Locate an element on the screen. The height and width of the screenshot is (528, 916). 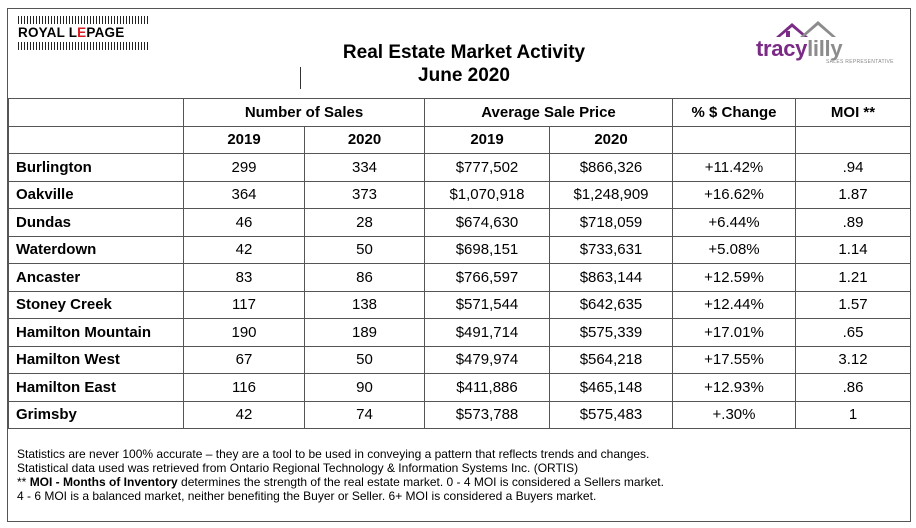
moi-cell: 1.57 is located at coordinates (853, 304).